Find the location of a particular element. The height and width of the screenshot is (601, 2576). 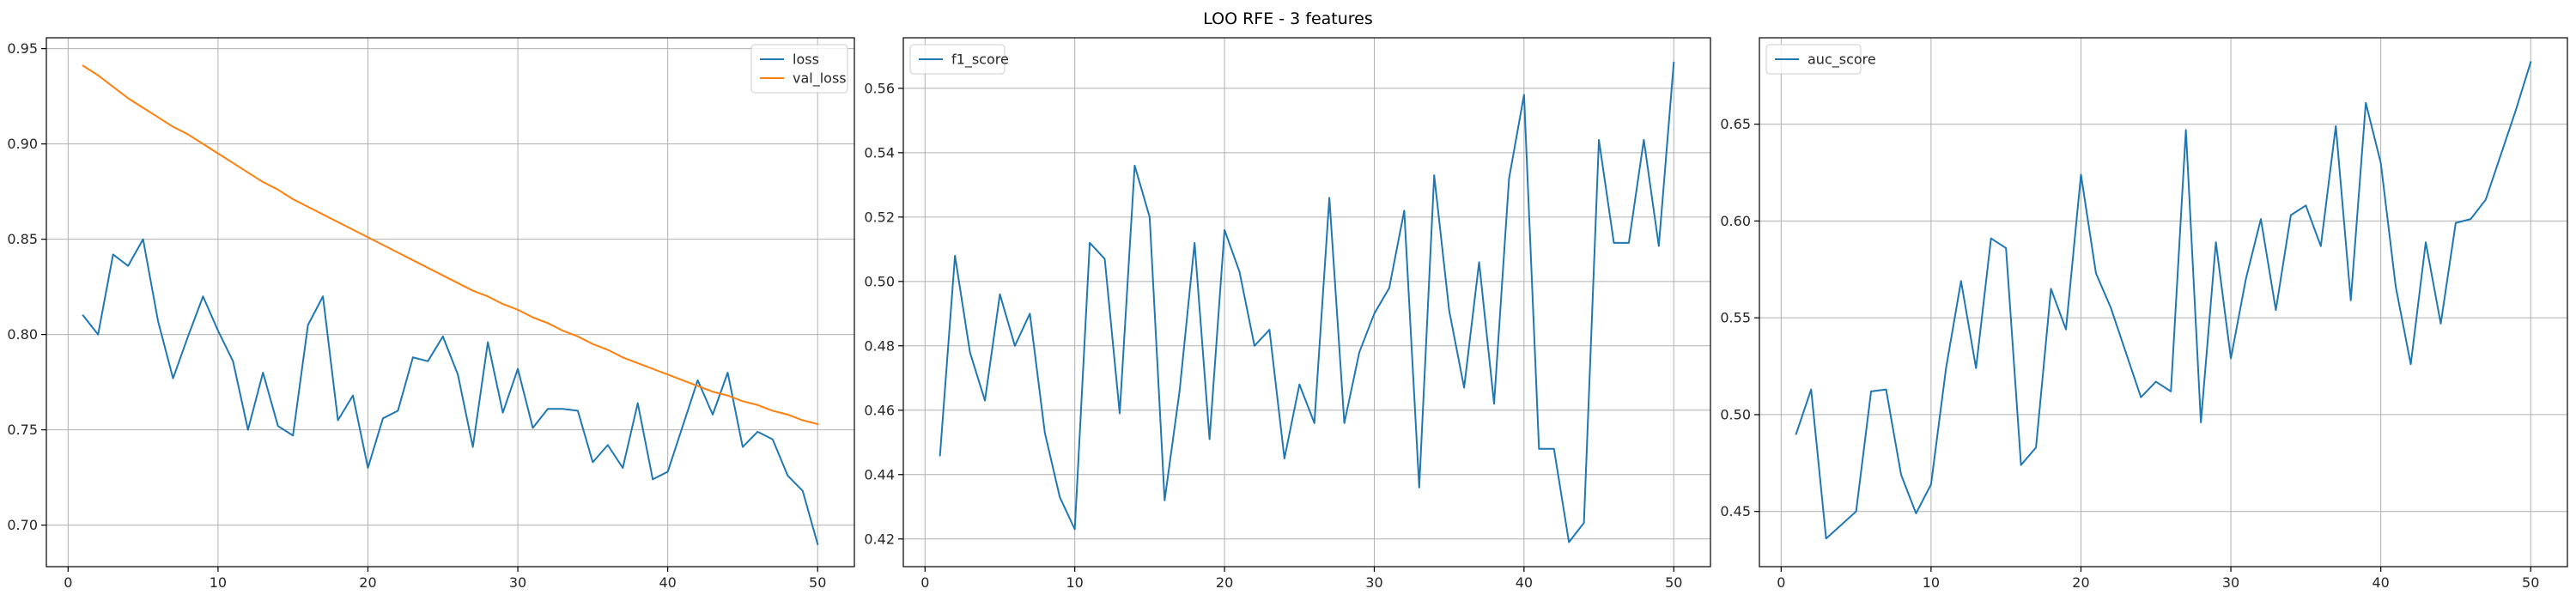

legend-label-loss: loss is located at coordinates (806, 60).